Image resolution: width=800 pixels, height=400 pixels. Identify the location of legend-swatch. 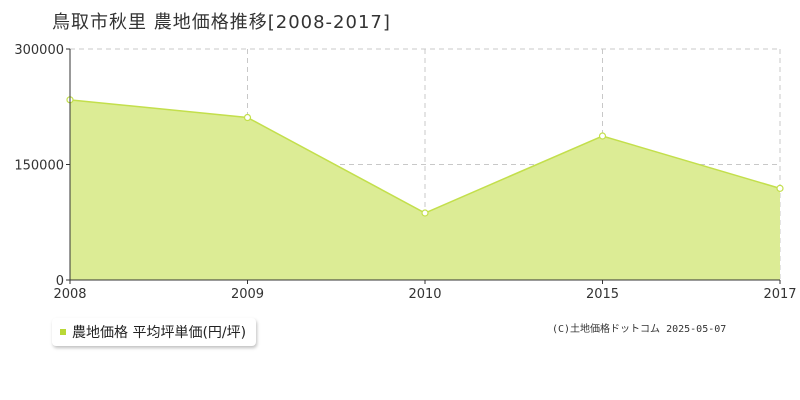
(63, 332).